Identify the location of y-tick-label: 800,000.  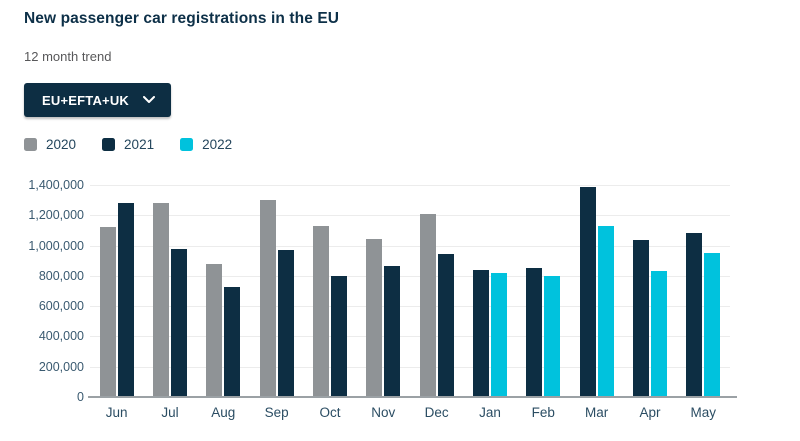
(61, 275).